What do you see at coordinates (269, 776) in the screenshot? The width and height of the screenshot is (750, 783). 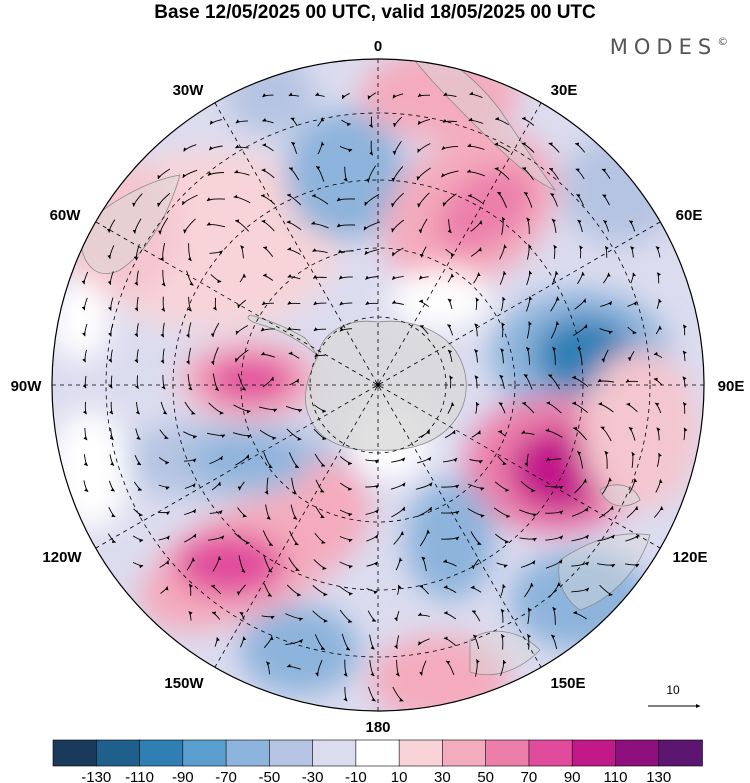 I see `colorbar-tick-label: -50` at bounding box center [269, 776].